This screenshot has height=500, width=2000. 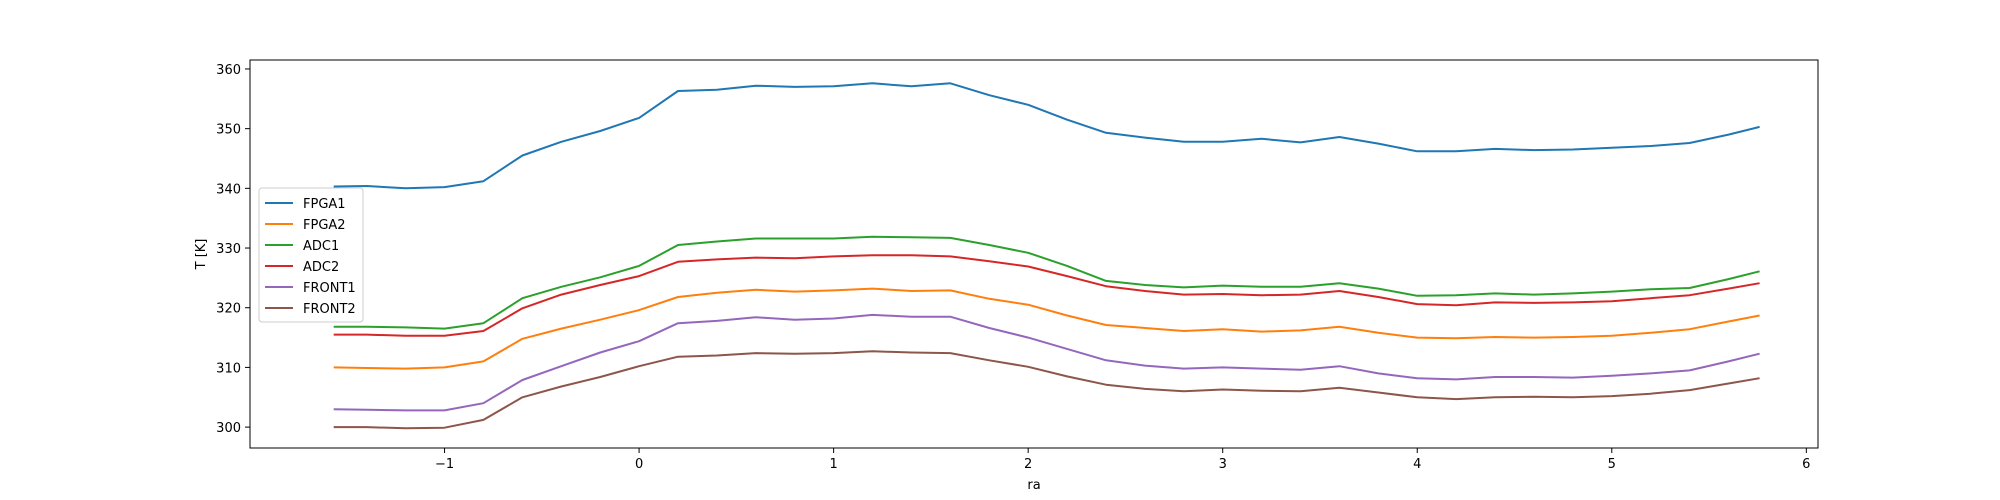 I want to click on legend-label-adc2: ADC2, so click(x=321, y=267).